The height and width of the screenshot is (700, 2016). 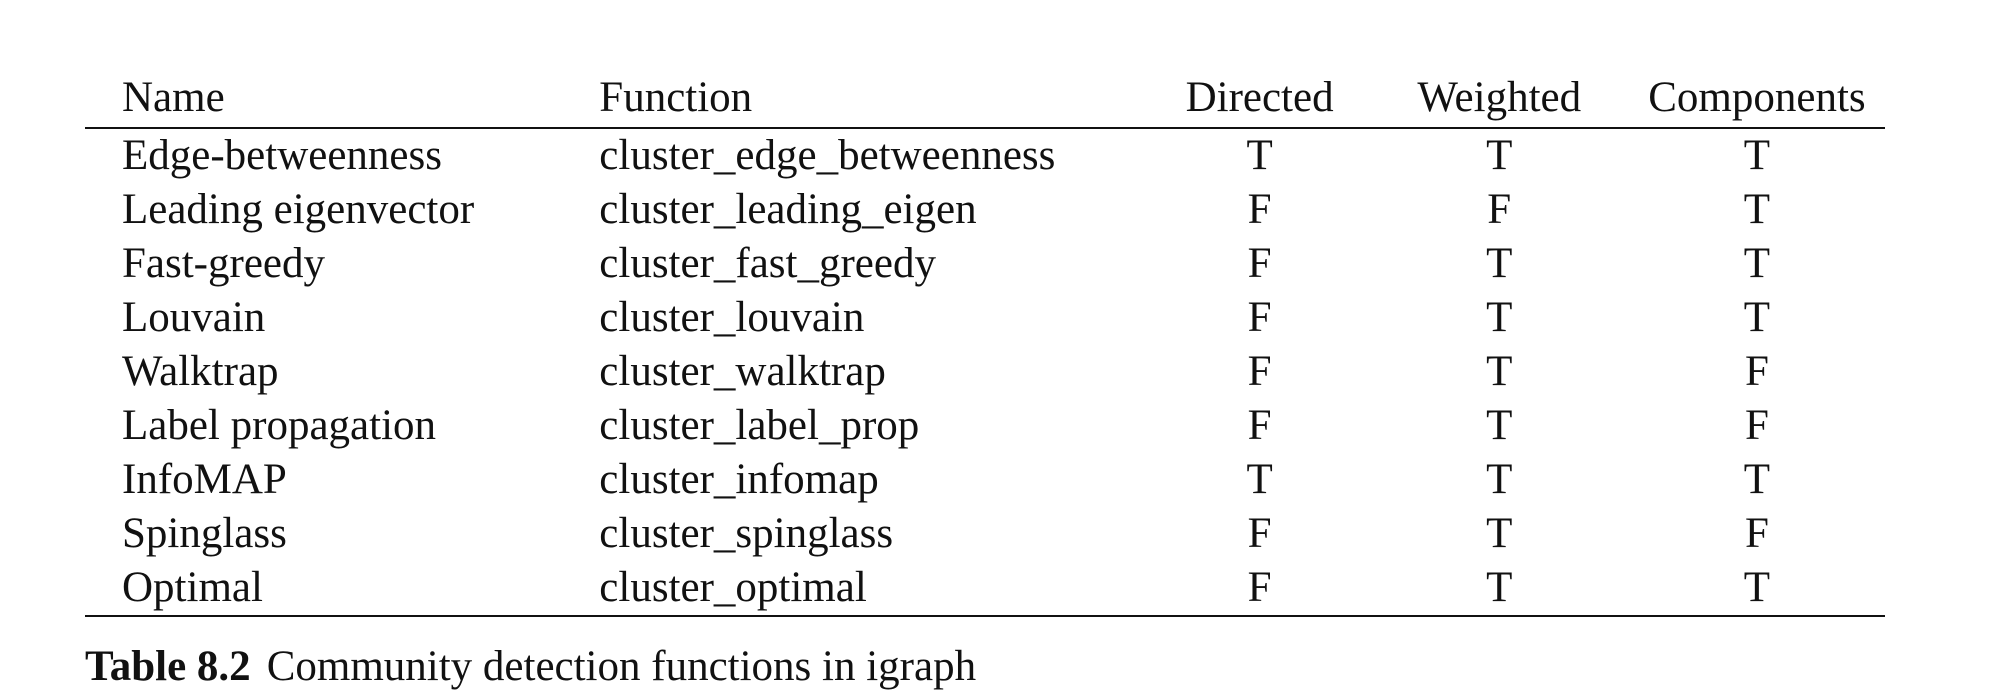 I want to click on table-row: Optimal cluster_optimal F T T, so click(x=985, y=589).